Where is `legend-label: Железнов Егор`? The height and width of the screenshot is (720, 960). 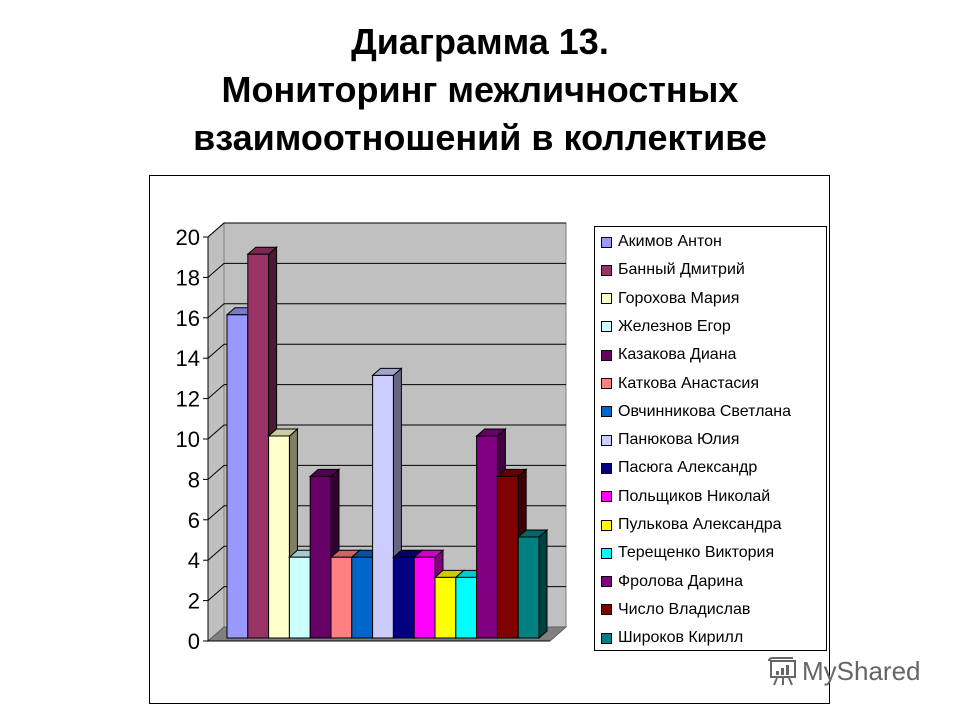
legend-label: Железнов Егор is located at coordinates (674, 326).